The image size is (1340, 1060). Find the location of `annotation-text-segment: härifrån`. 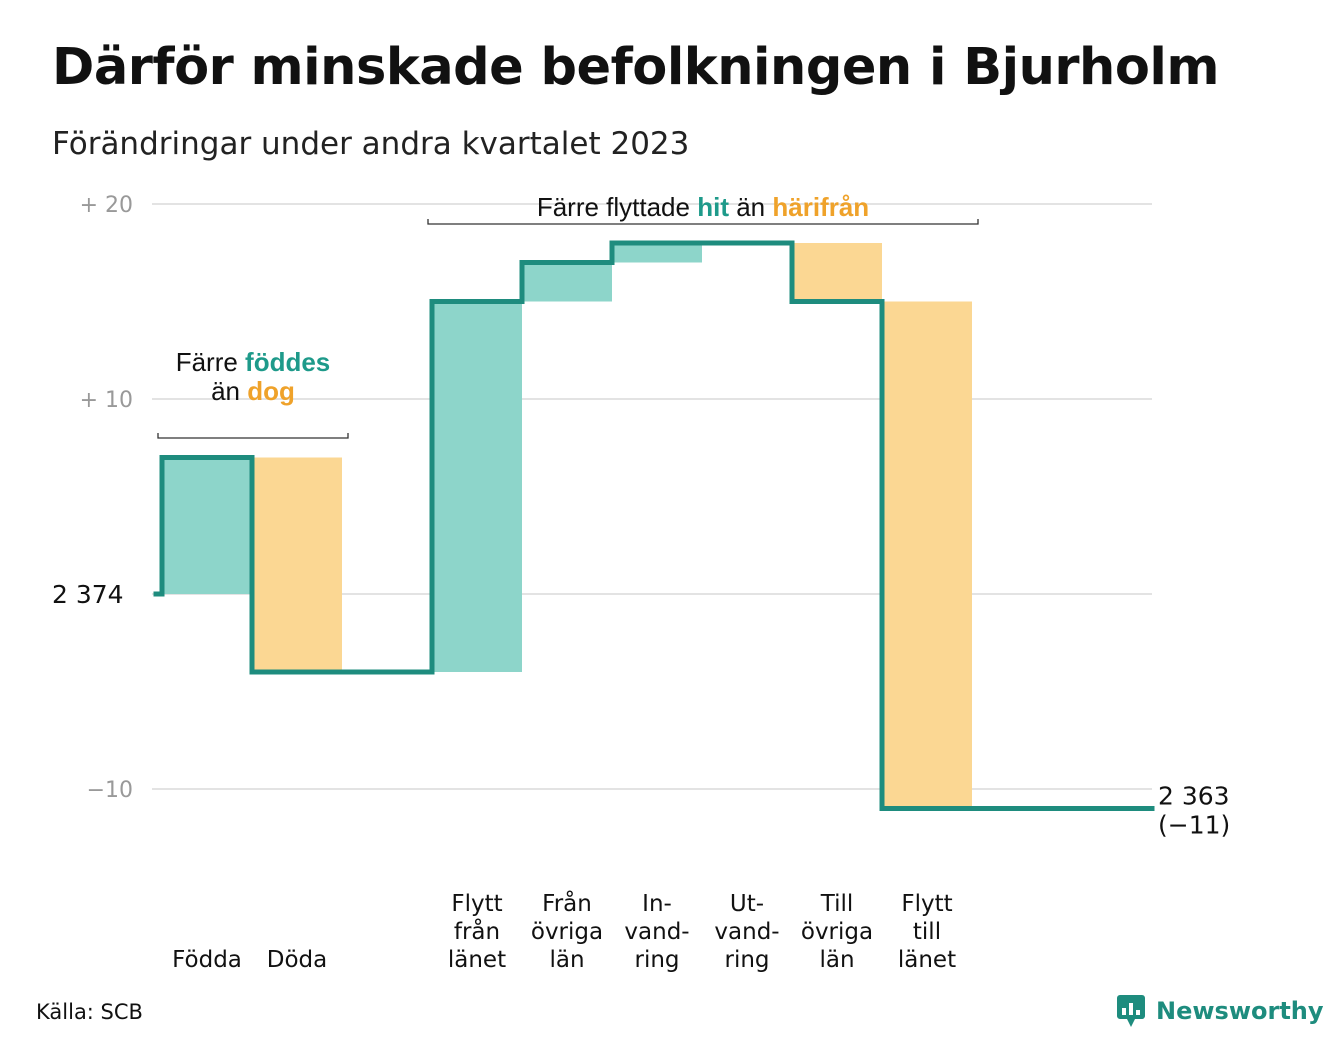

annotation-text-segment: härifrån is located at coordinates (820, 207).